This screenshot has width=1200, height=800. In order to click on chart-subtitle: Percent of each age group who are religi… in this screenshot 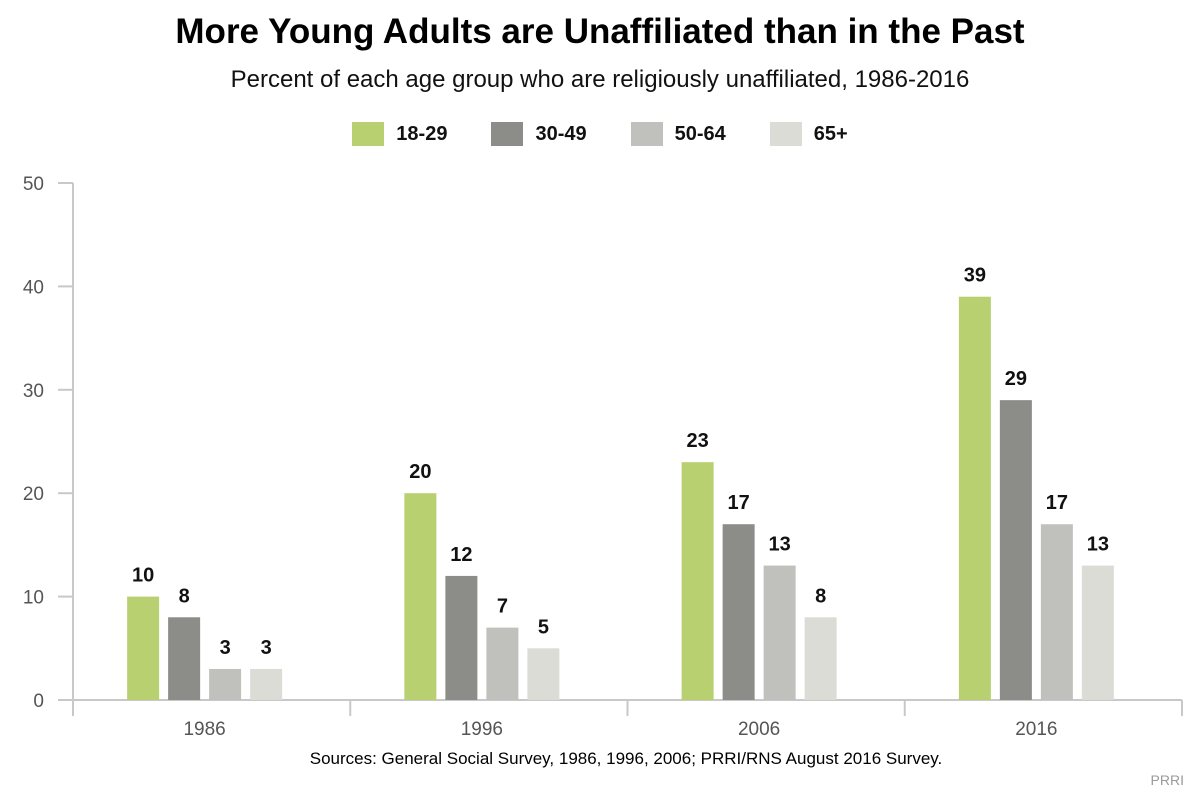, I will do `click(600, 79)`.